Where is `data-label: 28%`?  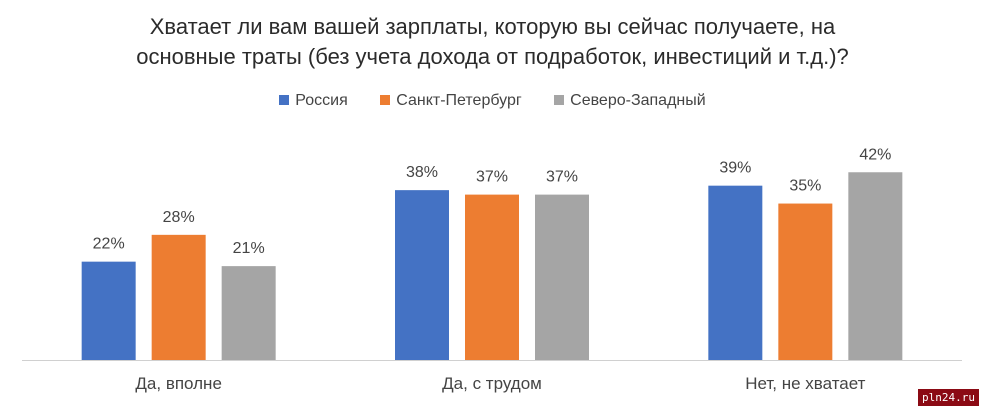 data-label: 28% is located at coordinates (179, 217).